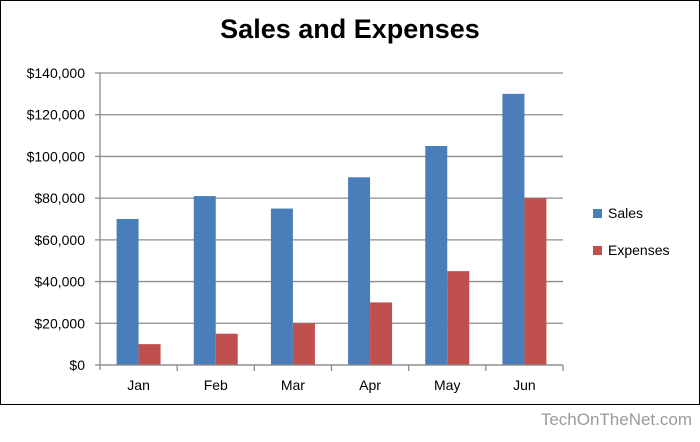 The width and height of the screenshot is (700, 442). What do you see at coordinates (625, 213) in the screenshot?
I see `legend-label: Sales` at bounding box center [625, 213].